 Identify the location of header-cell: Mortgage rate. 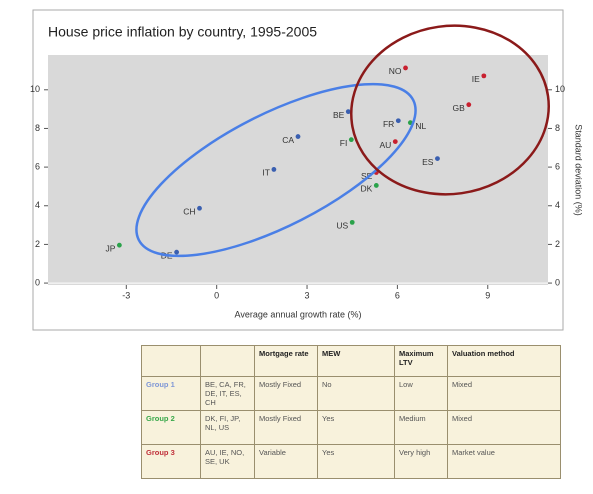
(286, 361).